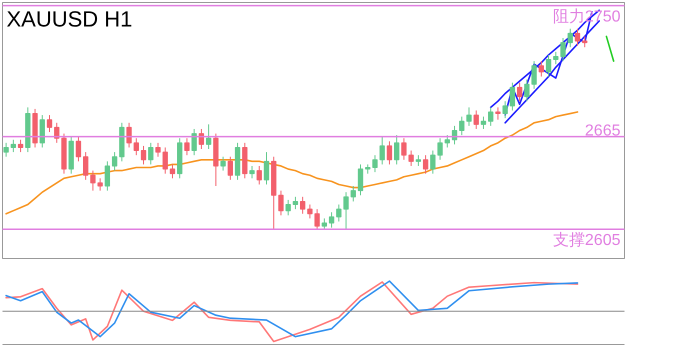 This screenshot has height=348, width=692. What do you see at coordinates (69, 19) in the screenshot?
I see `chart-title: XAUUSD H1` at bounding box center [69, 19].